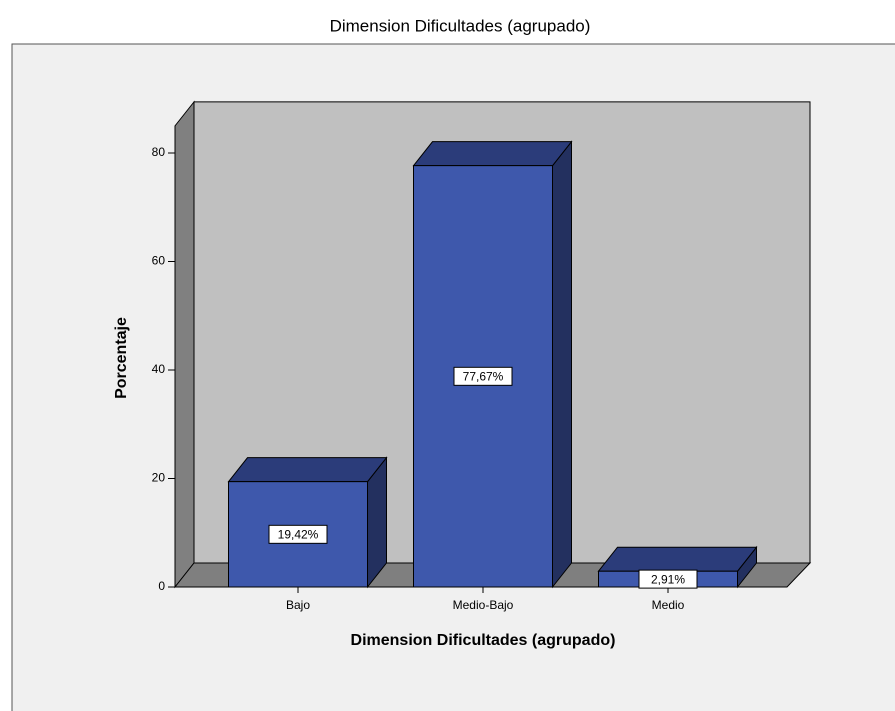 Image resolution: width=895 pixels, height=711 pixels. What do you see at coordinates (184, 344) in the screenshot?
I see `left-wall` at bounding box center [184, 344].